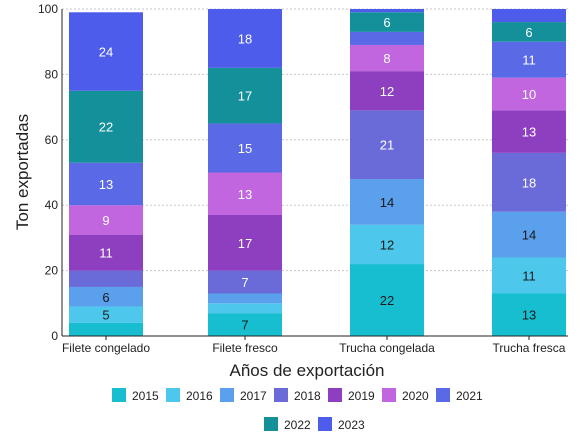 This screenshot has width=579, height=440. What do you see at coordinates (106, 348) in the screenshot?
I see `x-tick-label: Filete congelado` at bounding box center [106, 348].